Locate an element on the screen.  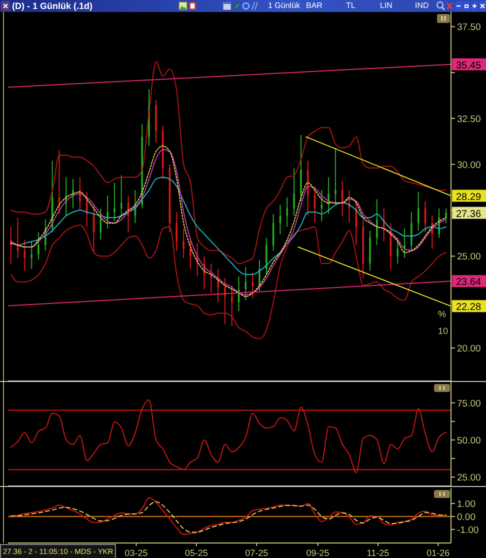
y-tick-label: 50.00 is located at coordinates (469, 440).